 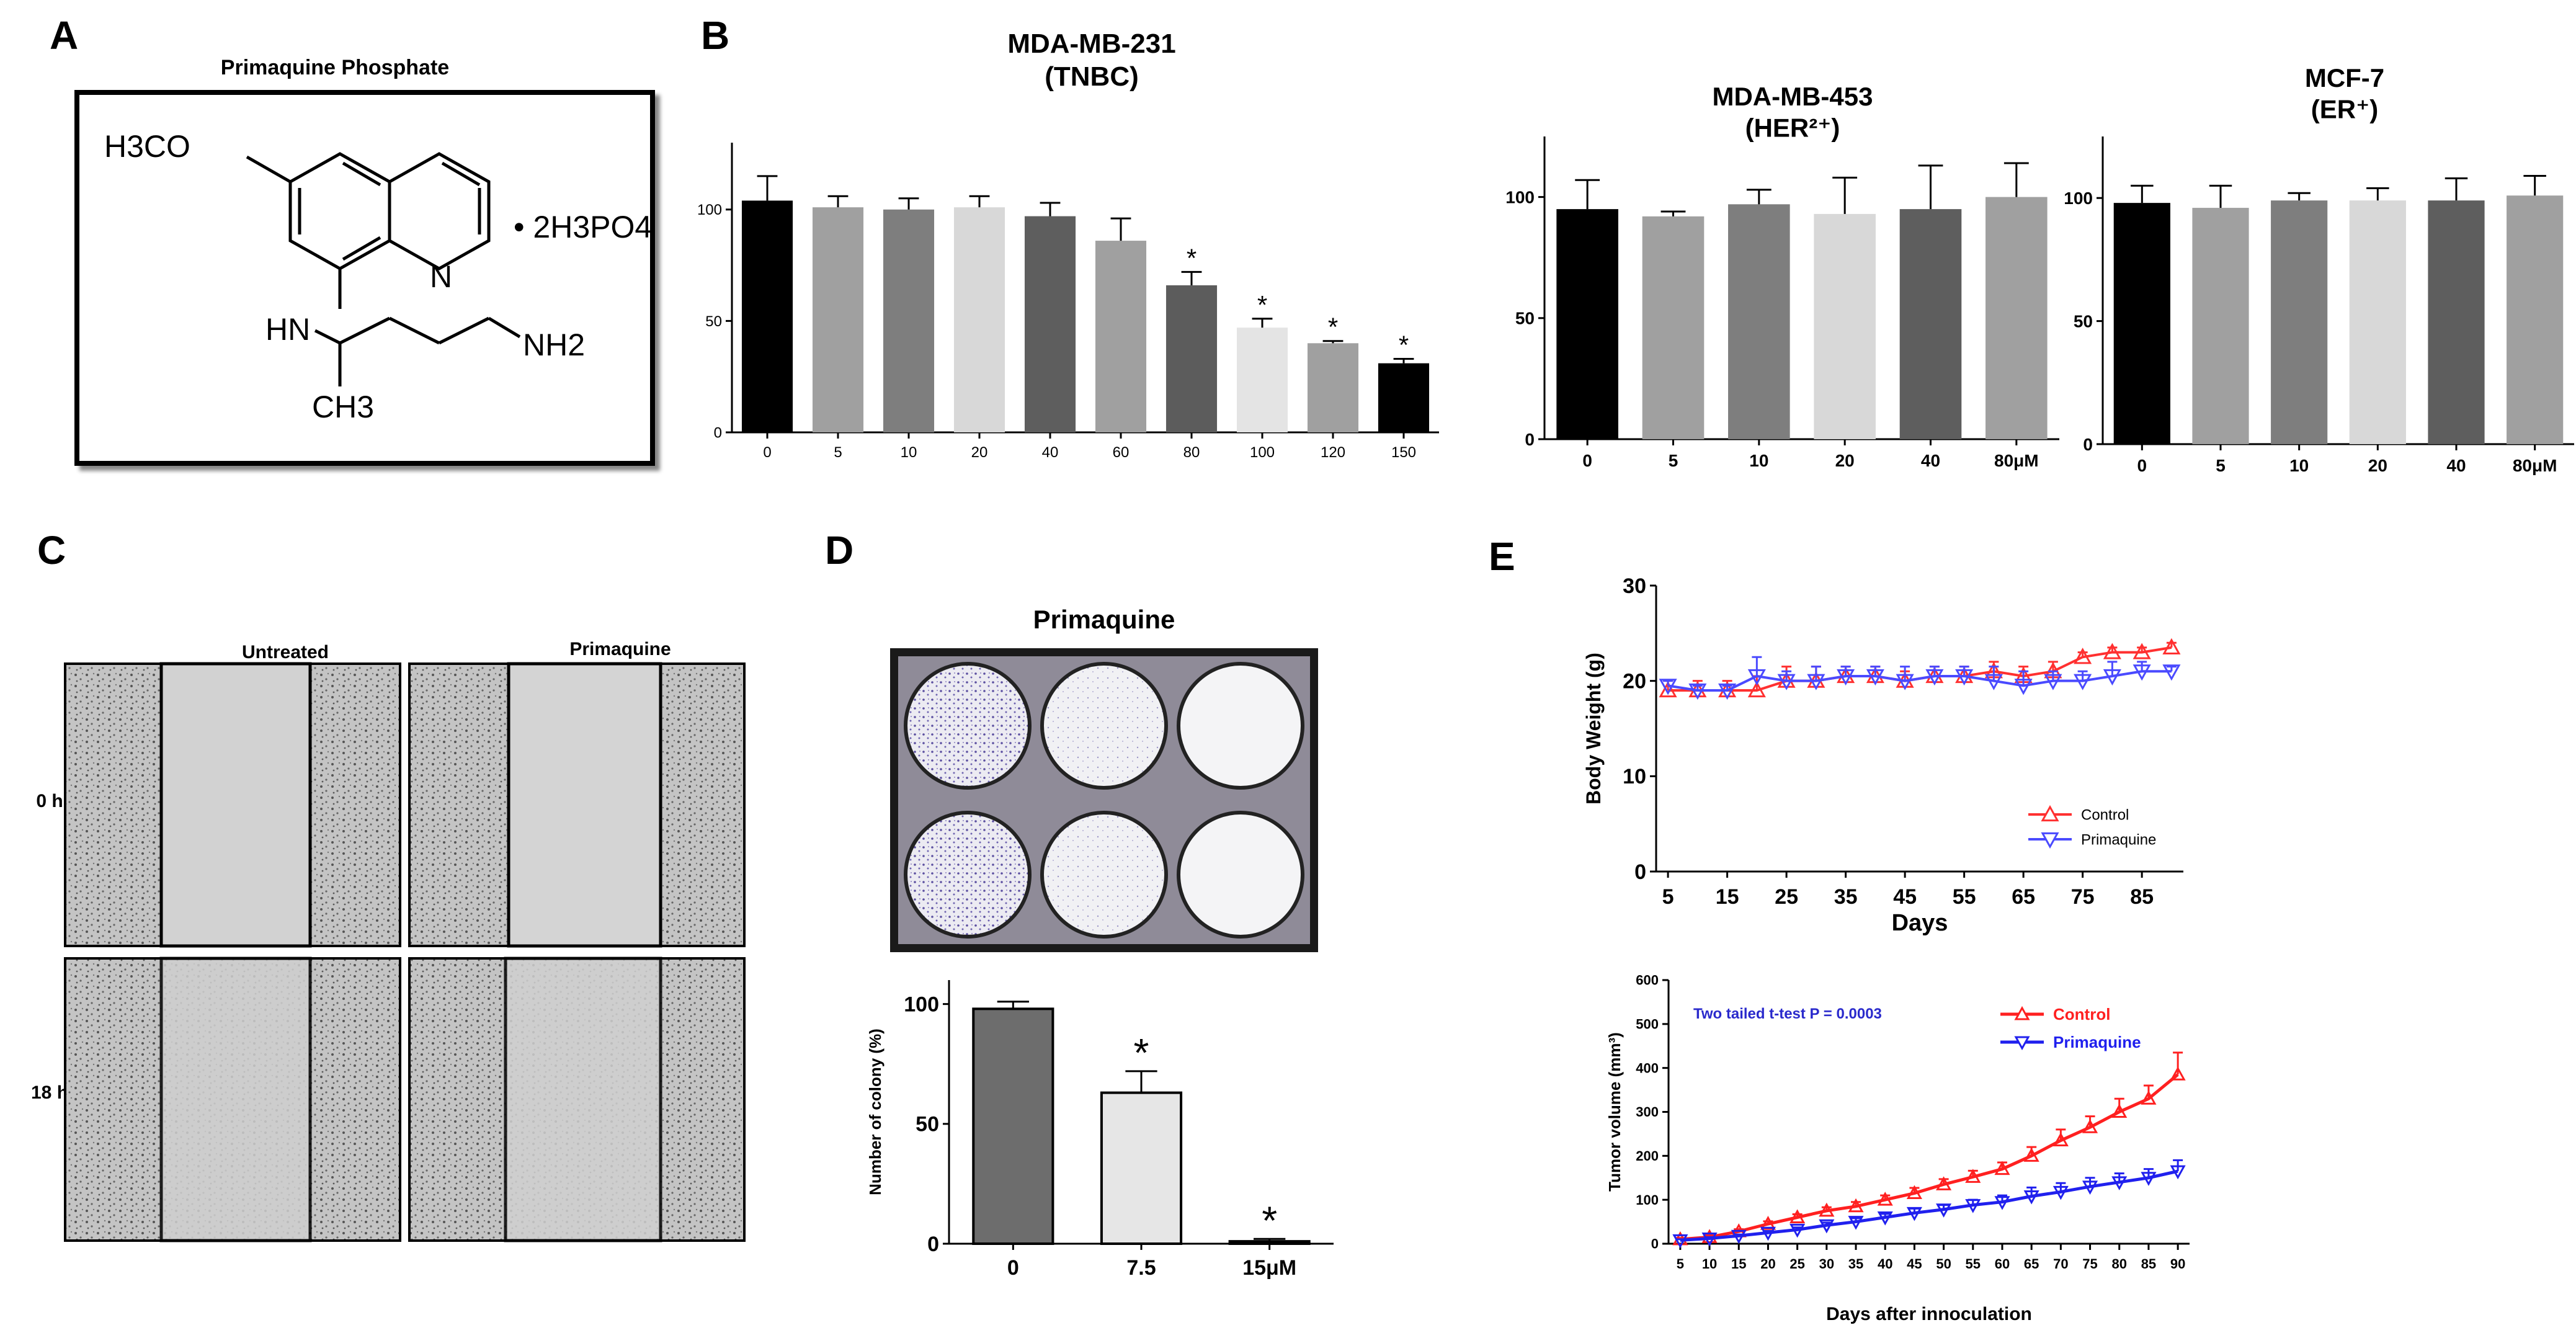 I want to click on x-tick-label: 90, so click(x=2177, y=1264).